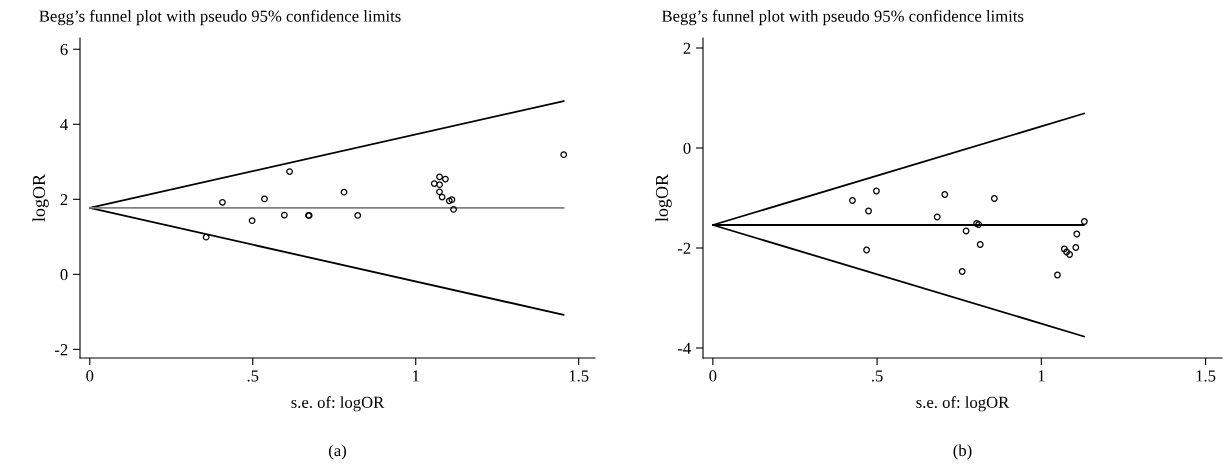 The image size is (1229, 468). I want to click on y-tick-label: 4, so click(64, 125).